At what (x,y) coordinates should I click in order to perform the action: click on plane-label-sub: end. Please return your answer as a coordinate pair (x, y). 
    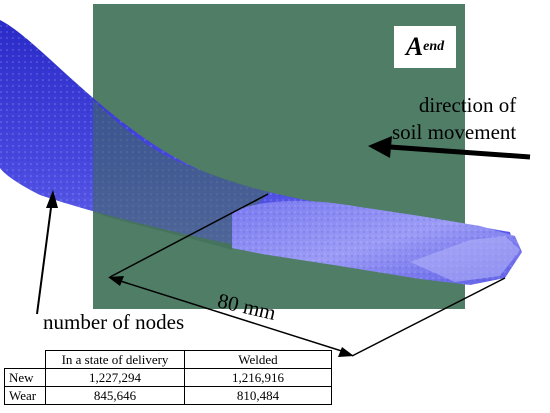
    Looking at the image, I should click on (434, 46).